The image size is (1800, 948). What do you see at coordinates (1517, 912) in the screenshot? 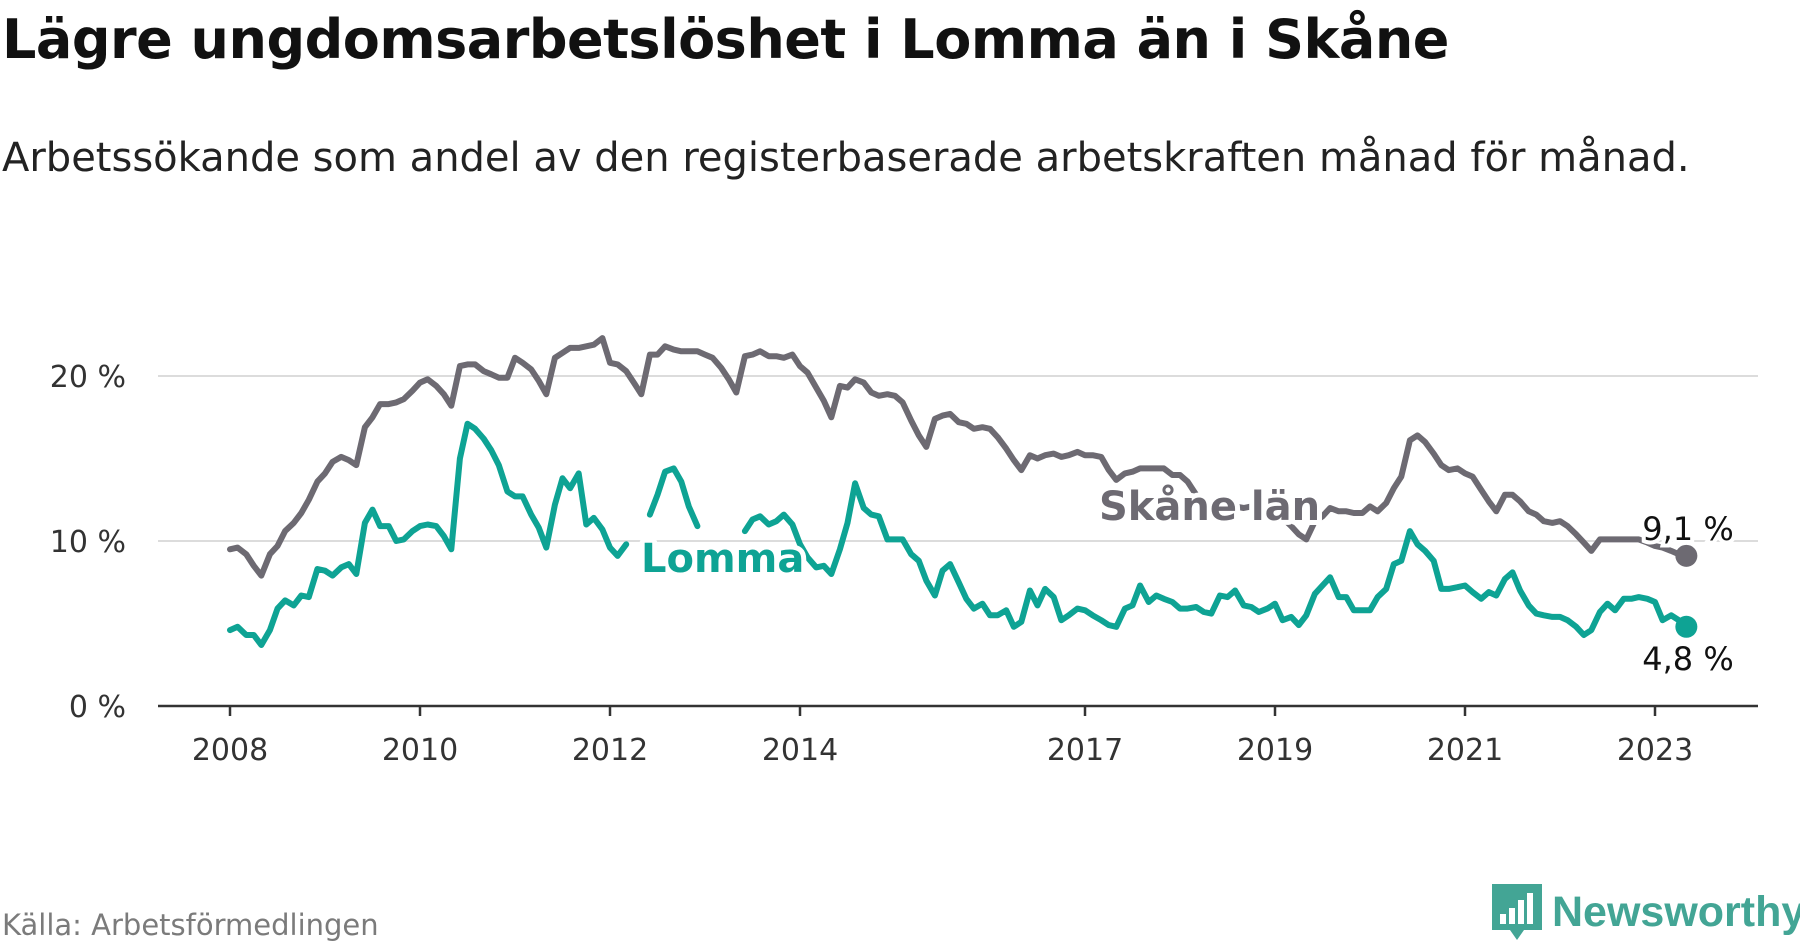
I see `newsworthy-logo-icon` at bounding box center [1517, 912].